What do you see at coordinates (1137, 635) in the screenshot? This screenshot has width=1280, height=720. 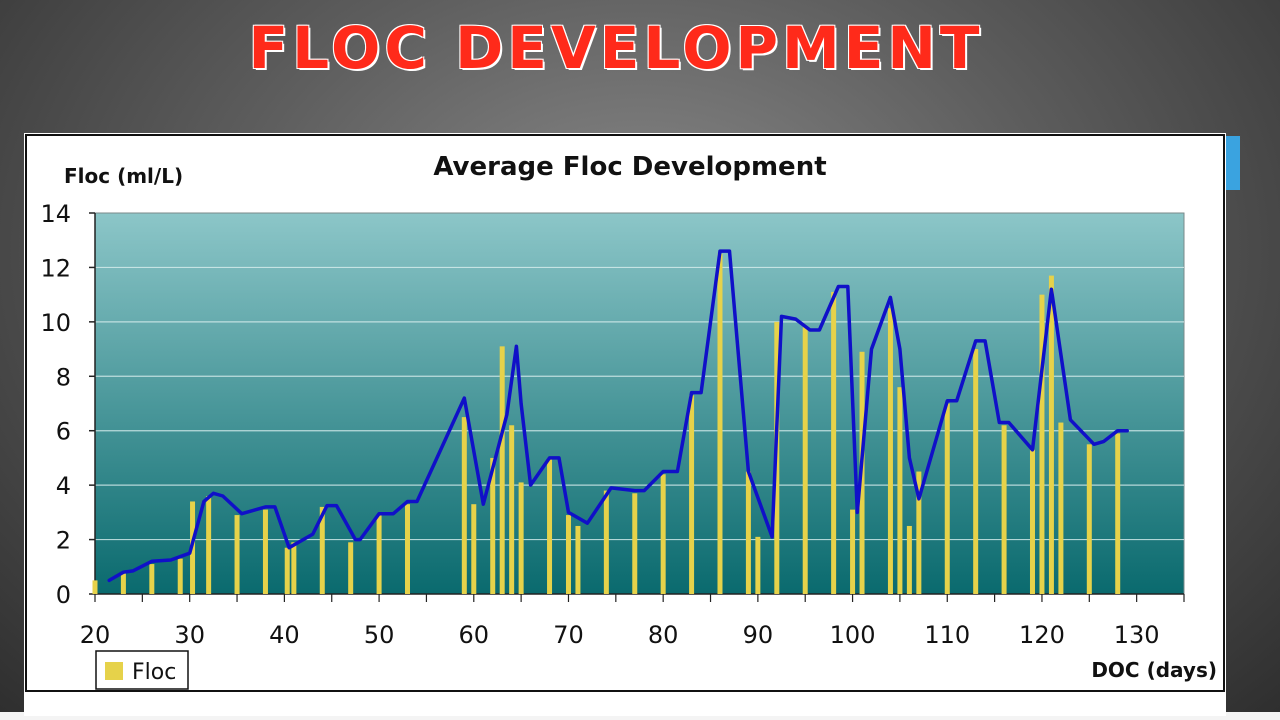 I see `x-tick-label: 130` at bounding box center [1137, 635].